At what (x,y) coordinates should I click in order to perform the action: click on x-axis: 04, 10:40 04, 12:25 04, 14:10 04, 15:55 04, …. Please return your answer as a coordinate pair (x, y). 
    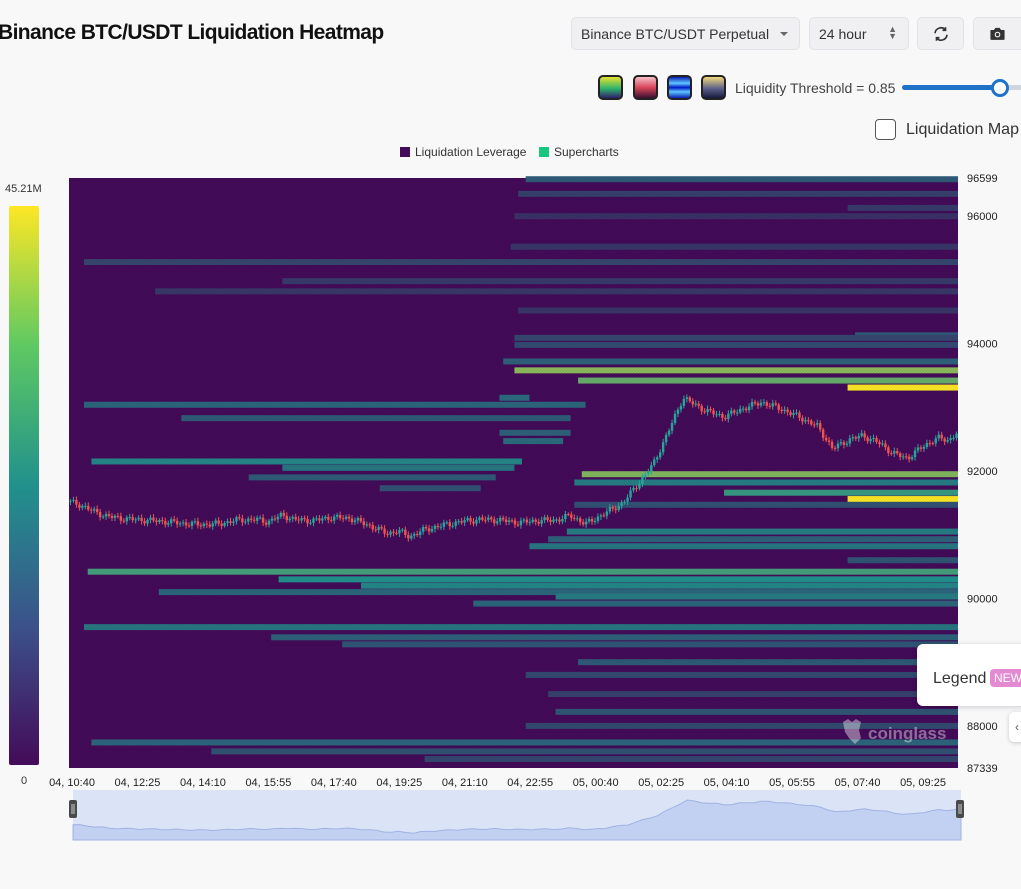
    Looking at the image, I should click on (497, 783).